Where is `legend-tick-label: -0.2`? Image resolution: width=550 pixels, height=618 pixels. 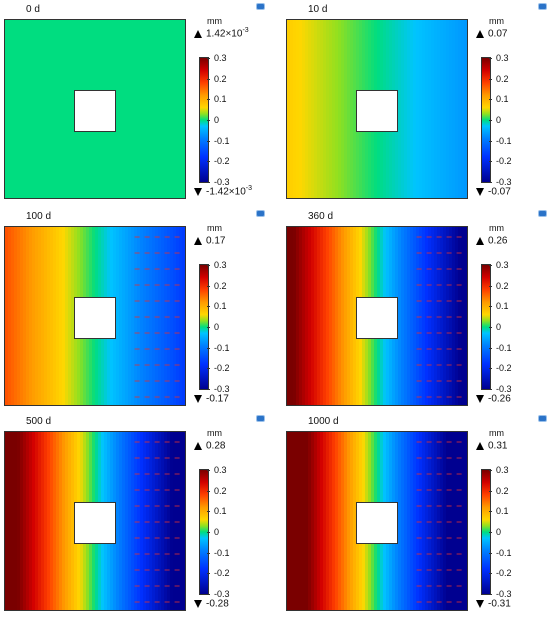
legend-tick-label: -0.2 is located at coordinates (222, 573).